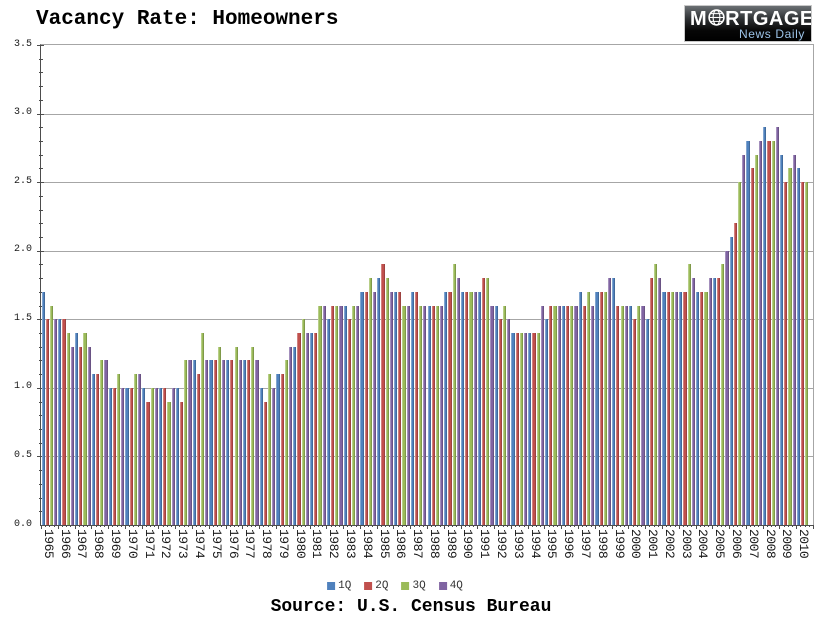 The image size is (822, 629). Describe the element at coordinates (669, 544) in the screenshot. I see `x-tick-label: 2002` at that location.